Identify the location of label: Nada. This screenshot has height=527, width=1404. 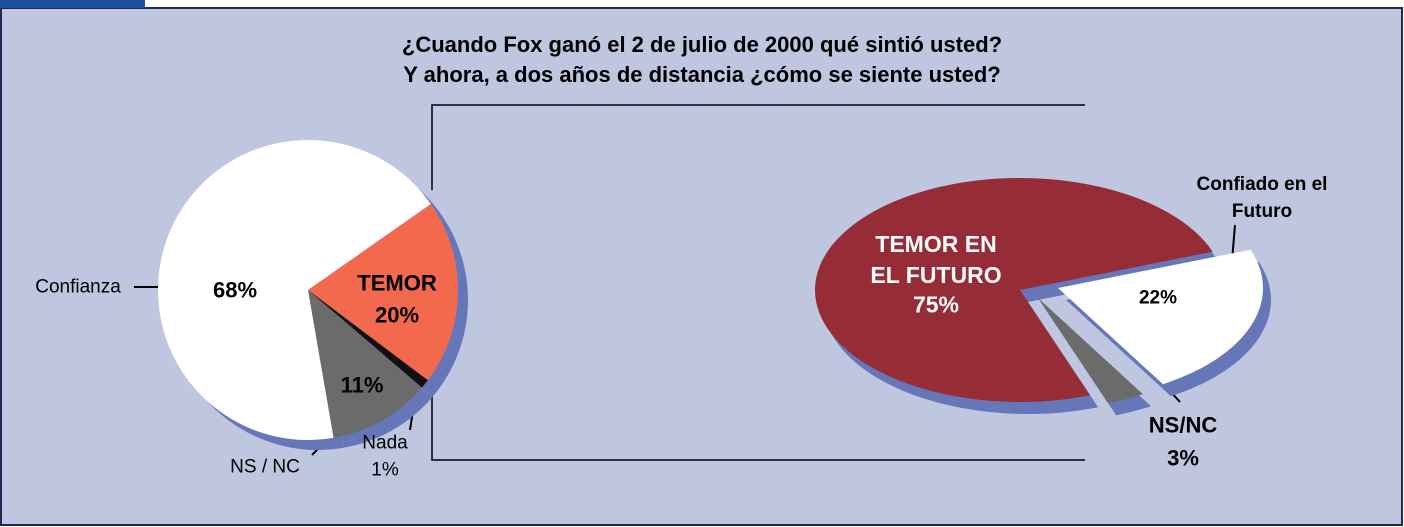
(385, 443).